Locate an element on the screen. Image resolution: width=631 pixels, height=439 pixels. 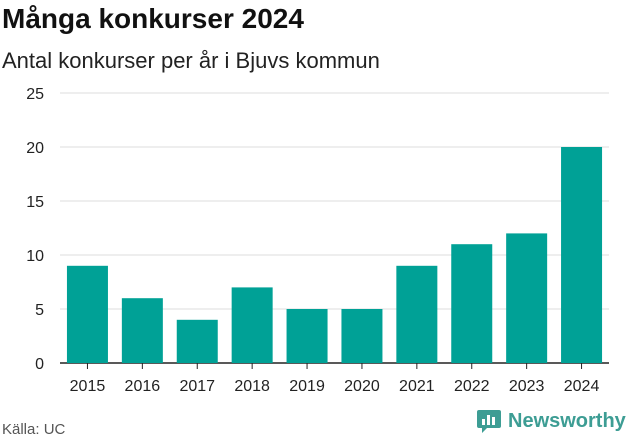
bar-2017 is located at coordinates (197, 341).